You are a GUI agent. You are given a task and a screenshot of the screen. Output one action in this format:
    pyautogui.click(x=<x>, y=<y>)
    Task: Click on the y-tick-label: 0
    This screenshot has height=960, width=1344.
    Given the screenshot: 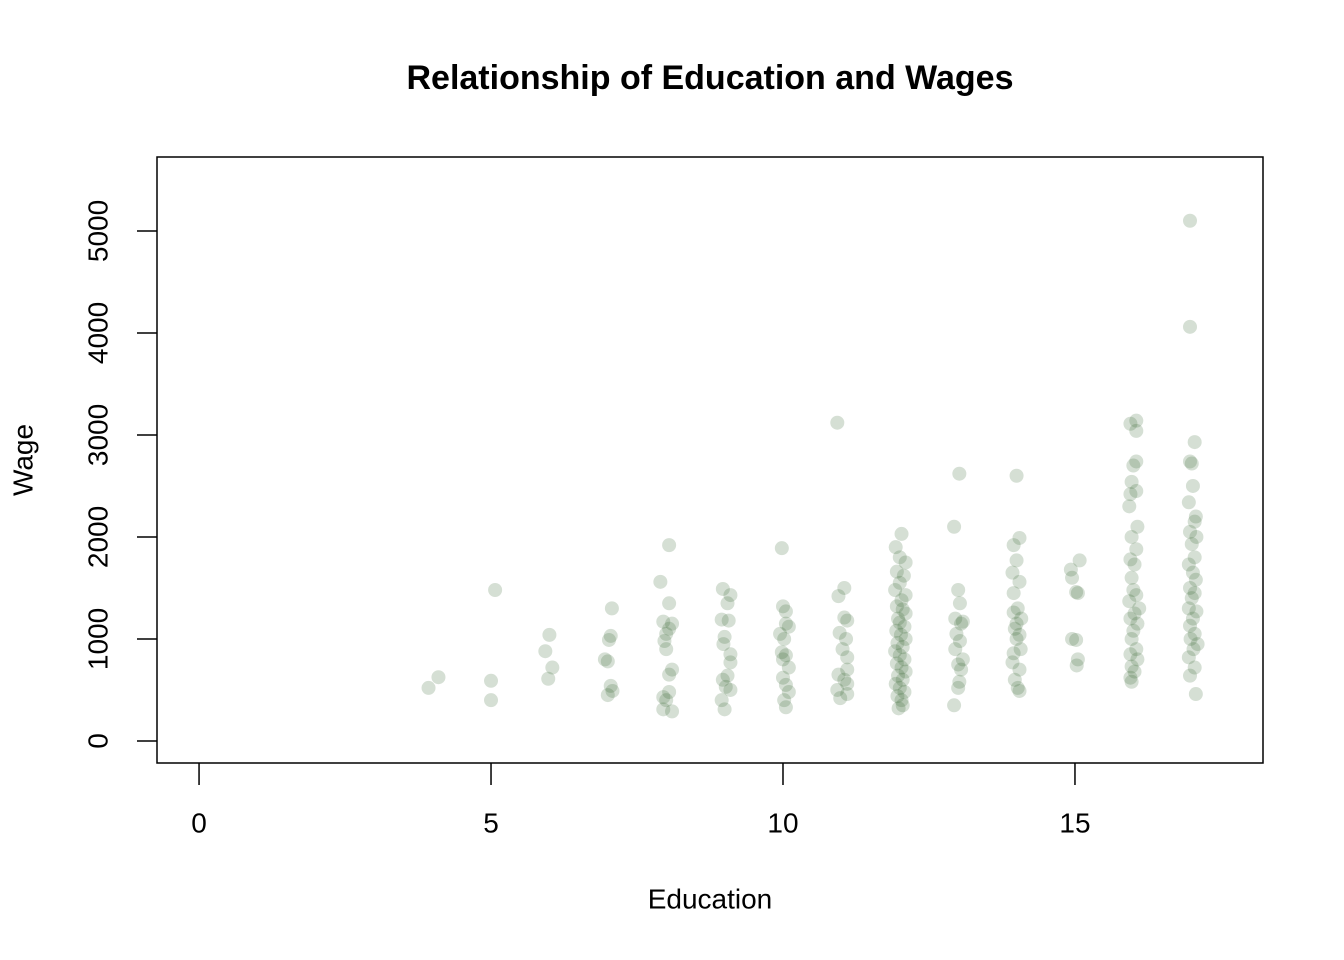 What is the action you would take?
    pyautogui.click(x=97, y=741)
    